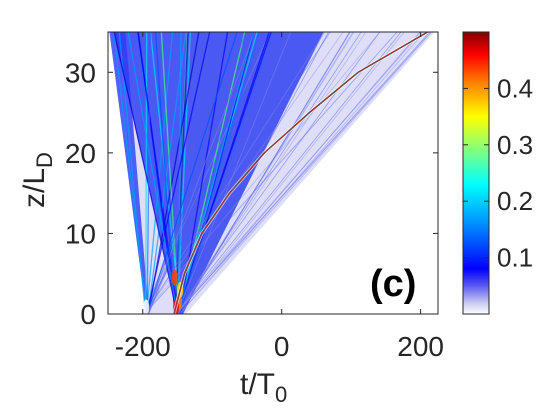  I want to click on x-axis-label: t/T0, so click(263, 387).